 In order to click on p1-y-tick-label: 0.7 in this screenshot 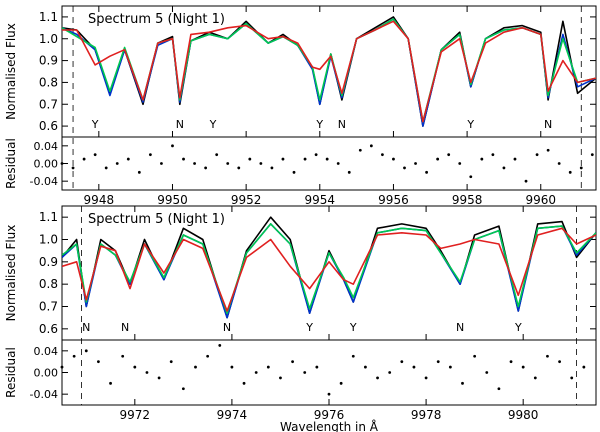, I will do `click(48, 307)`.